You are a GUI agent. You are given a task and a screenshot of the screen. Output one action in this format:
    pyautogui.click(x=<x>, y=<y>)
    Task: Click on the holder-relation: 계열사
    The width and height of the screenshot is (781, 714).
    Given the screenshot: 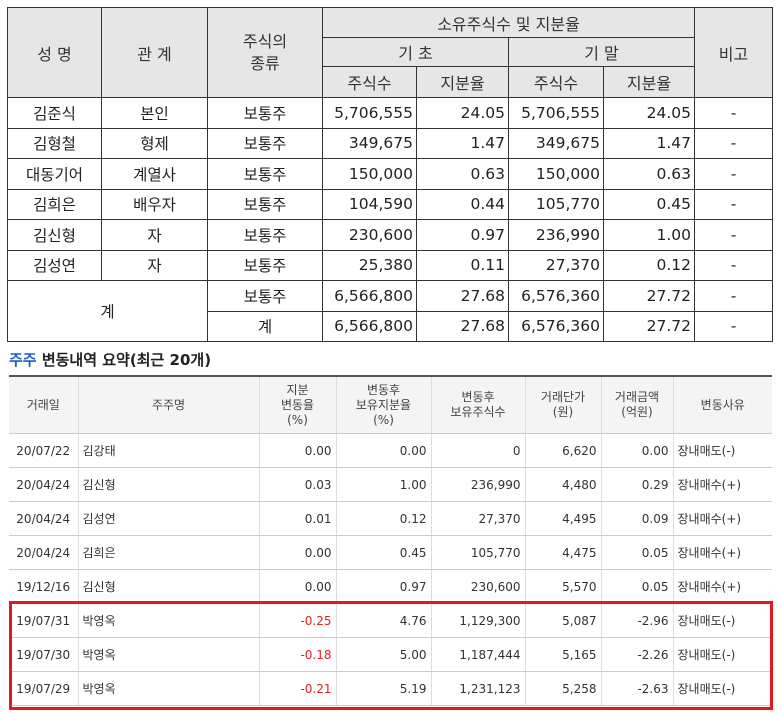 What is the action you would take?
    pyautogui.click(x=154, y=174)
    